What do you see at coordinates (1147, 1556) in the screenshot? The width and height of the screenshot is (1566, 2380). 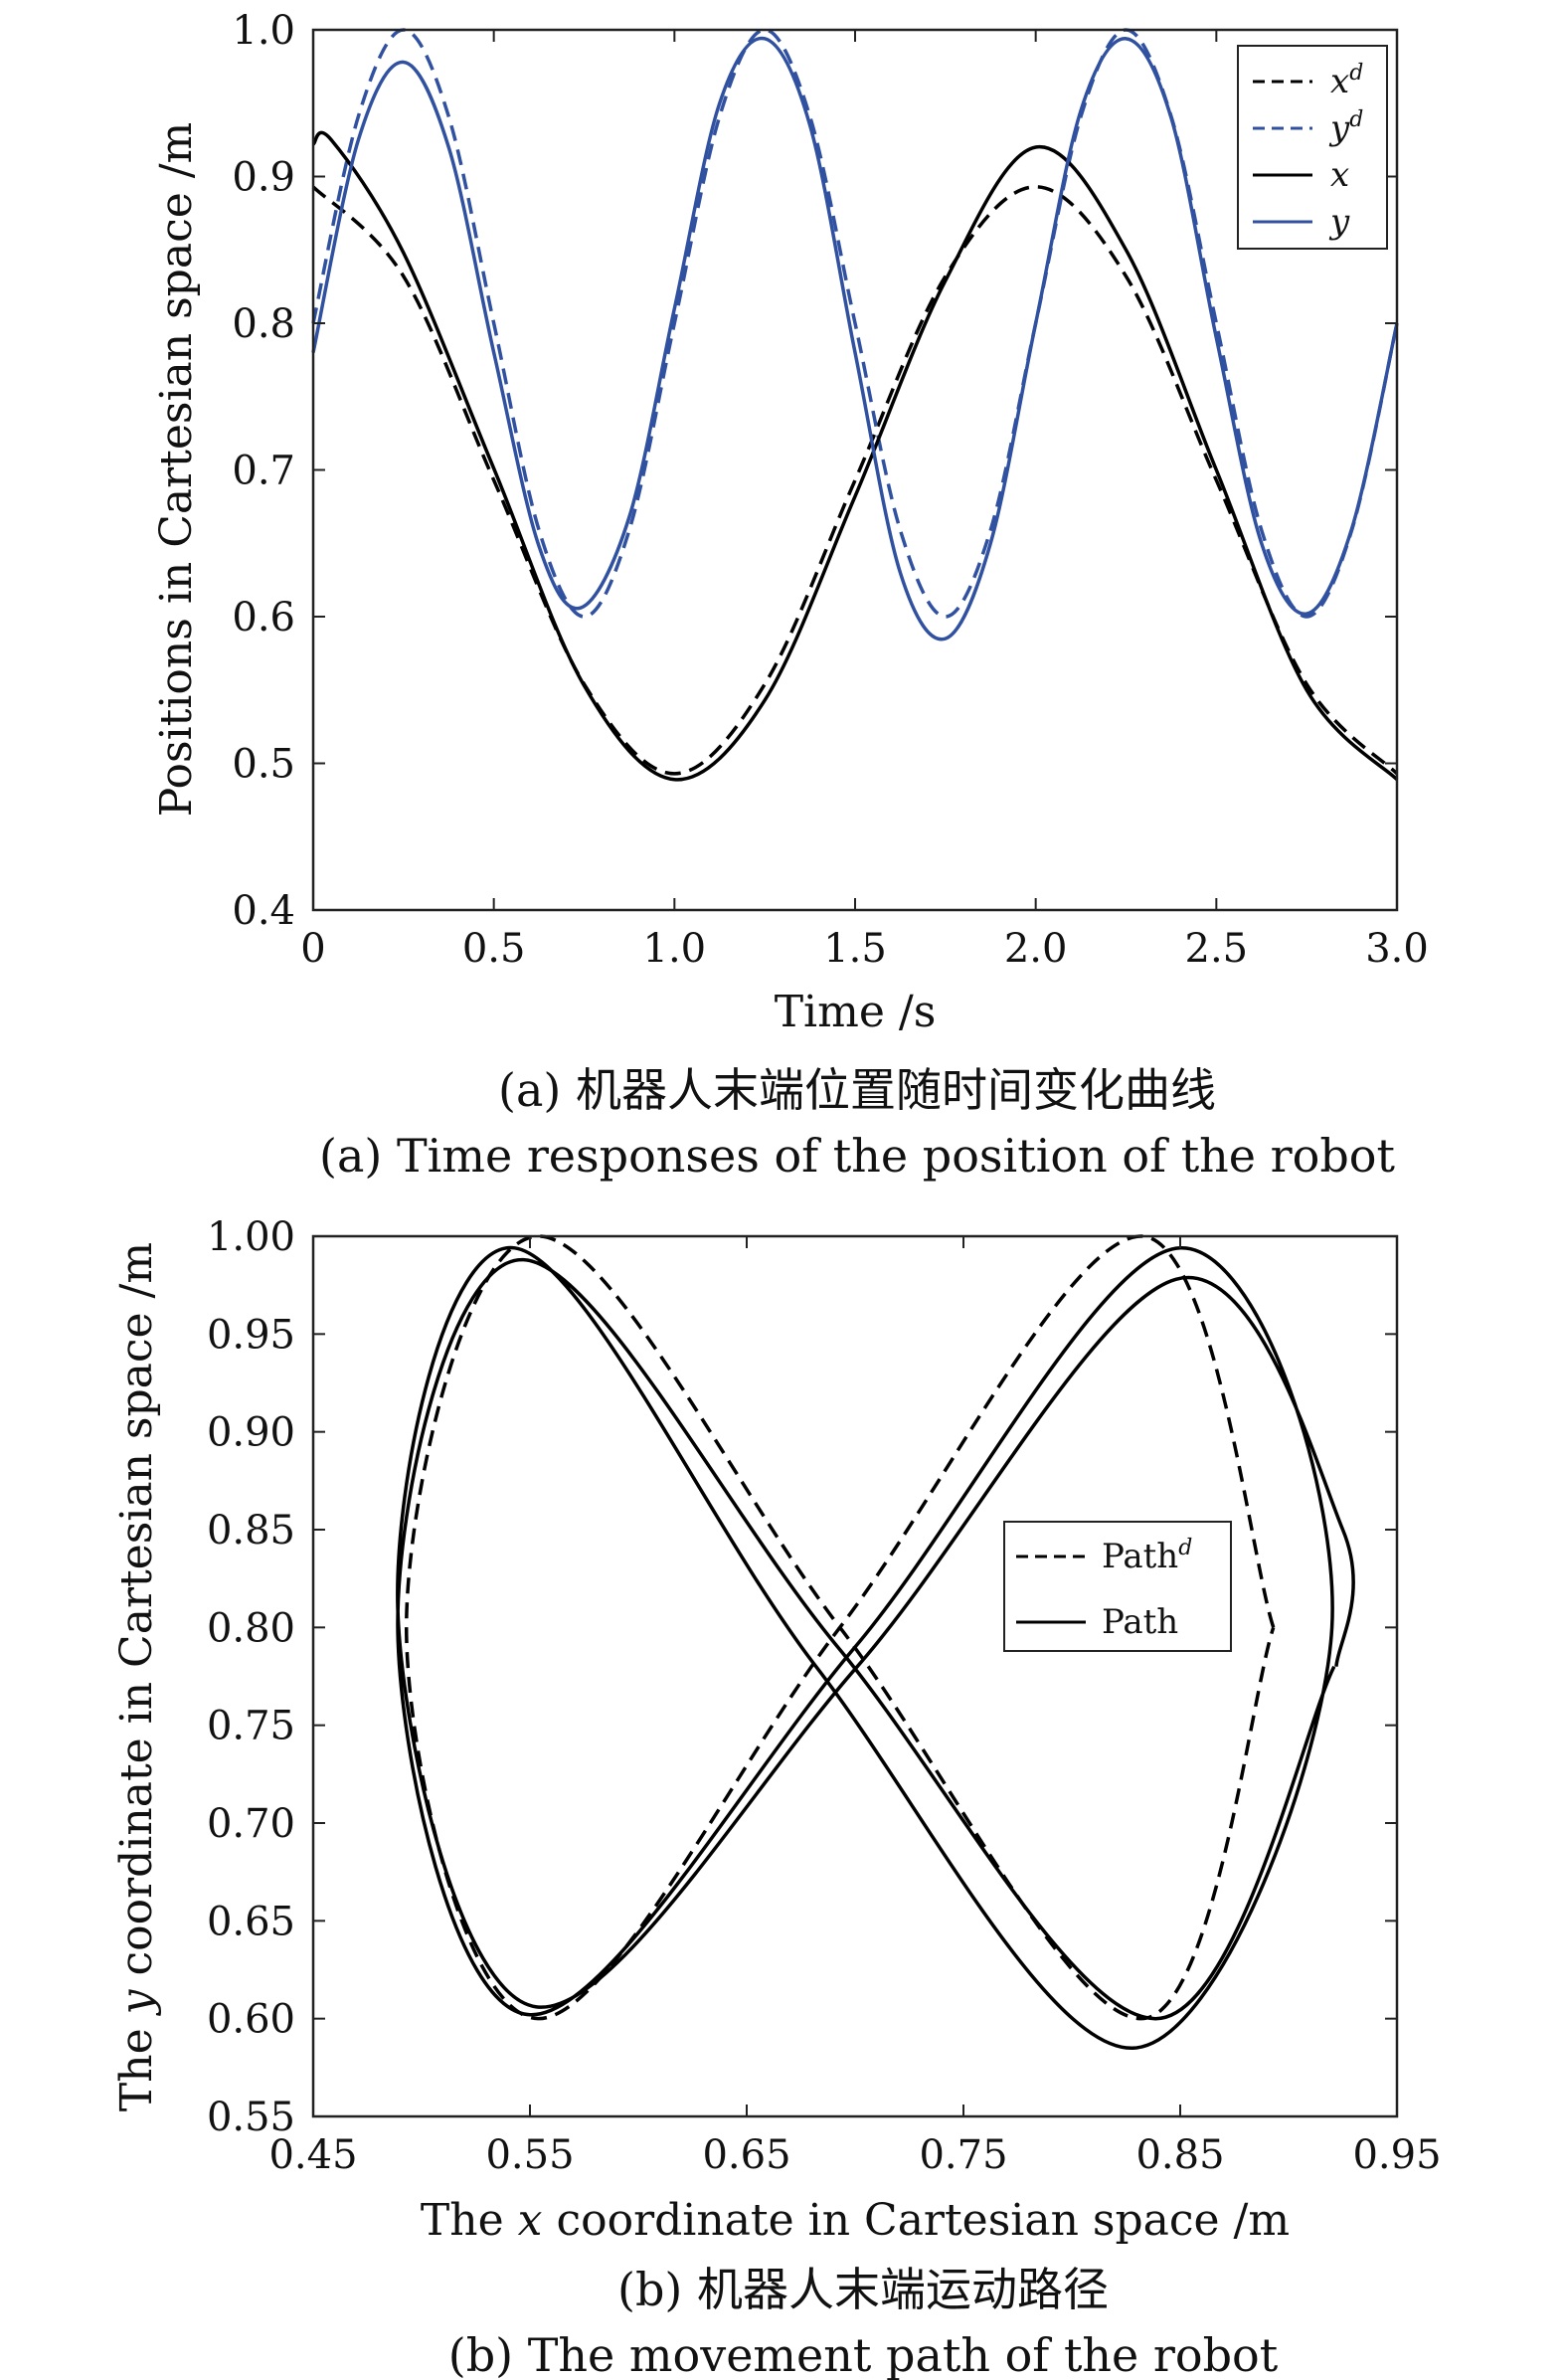 I see `legend-0-label: Pathd` at bounding box center [1147, 1556].